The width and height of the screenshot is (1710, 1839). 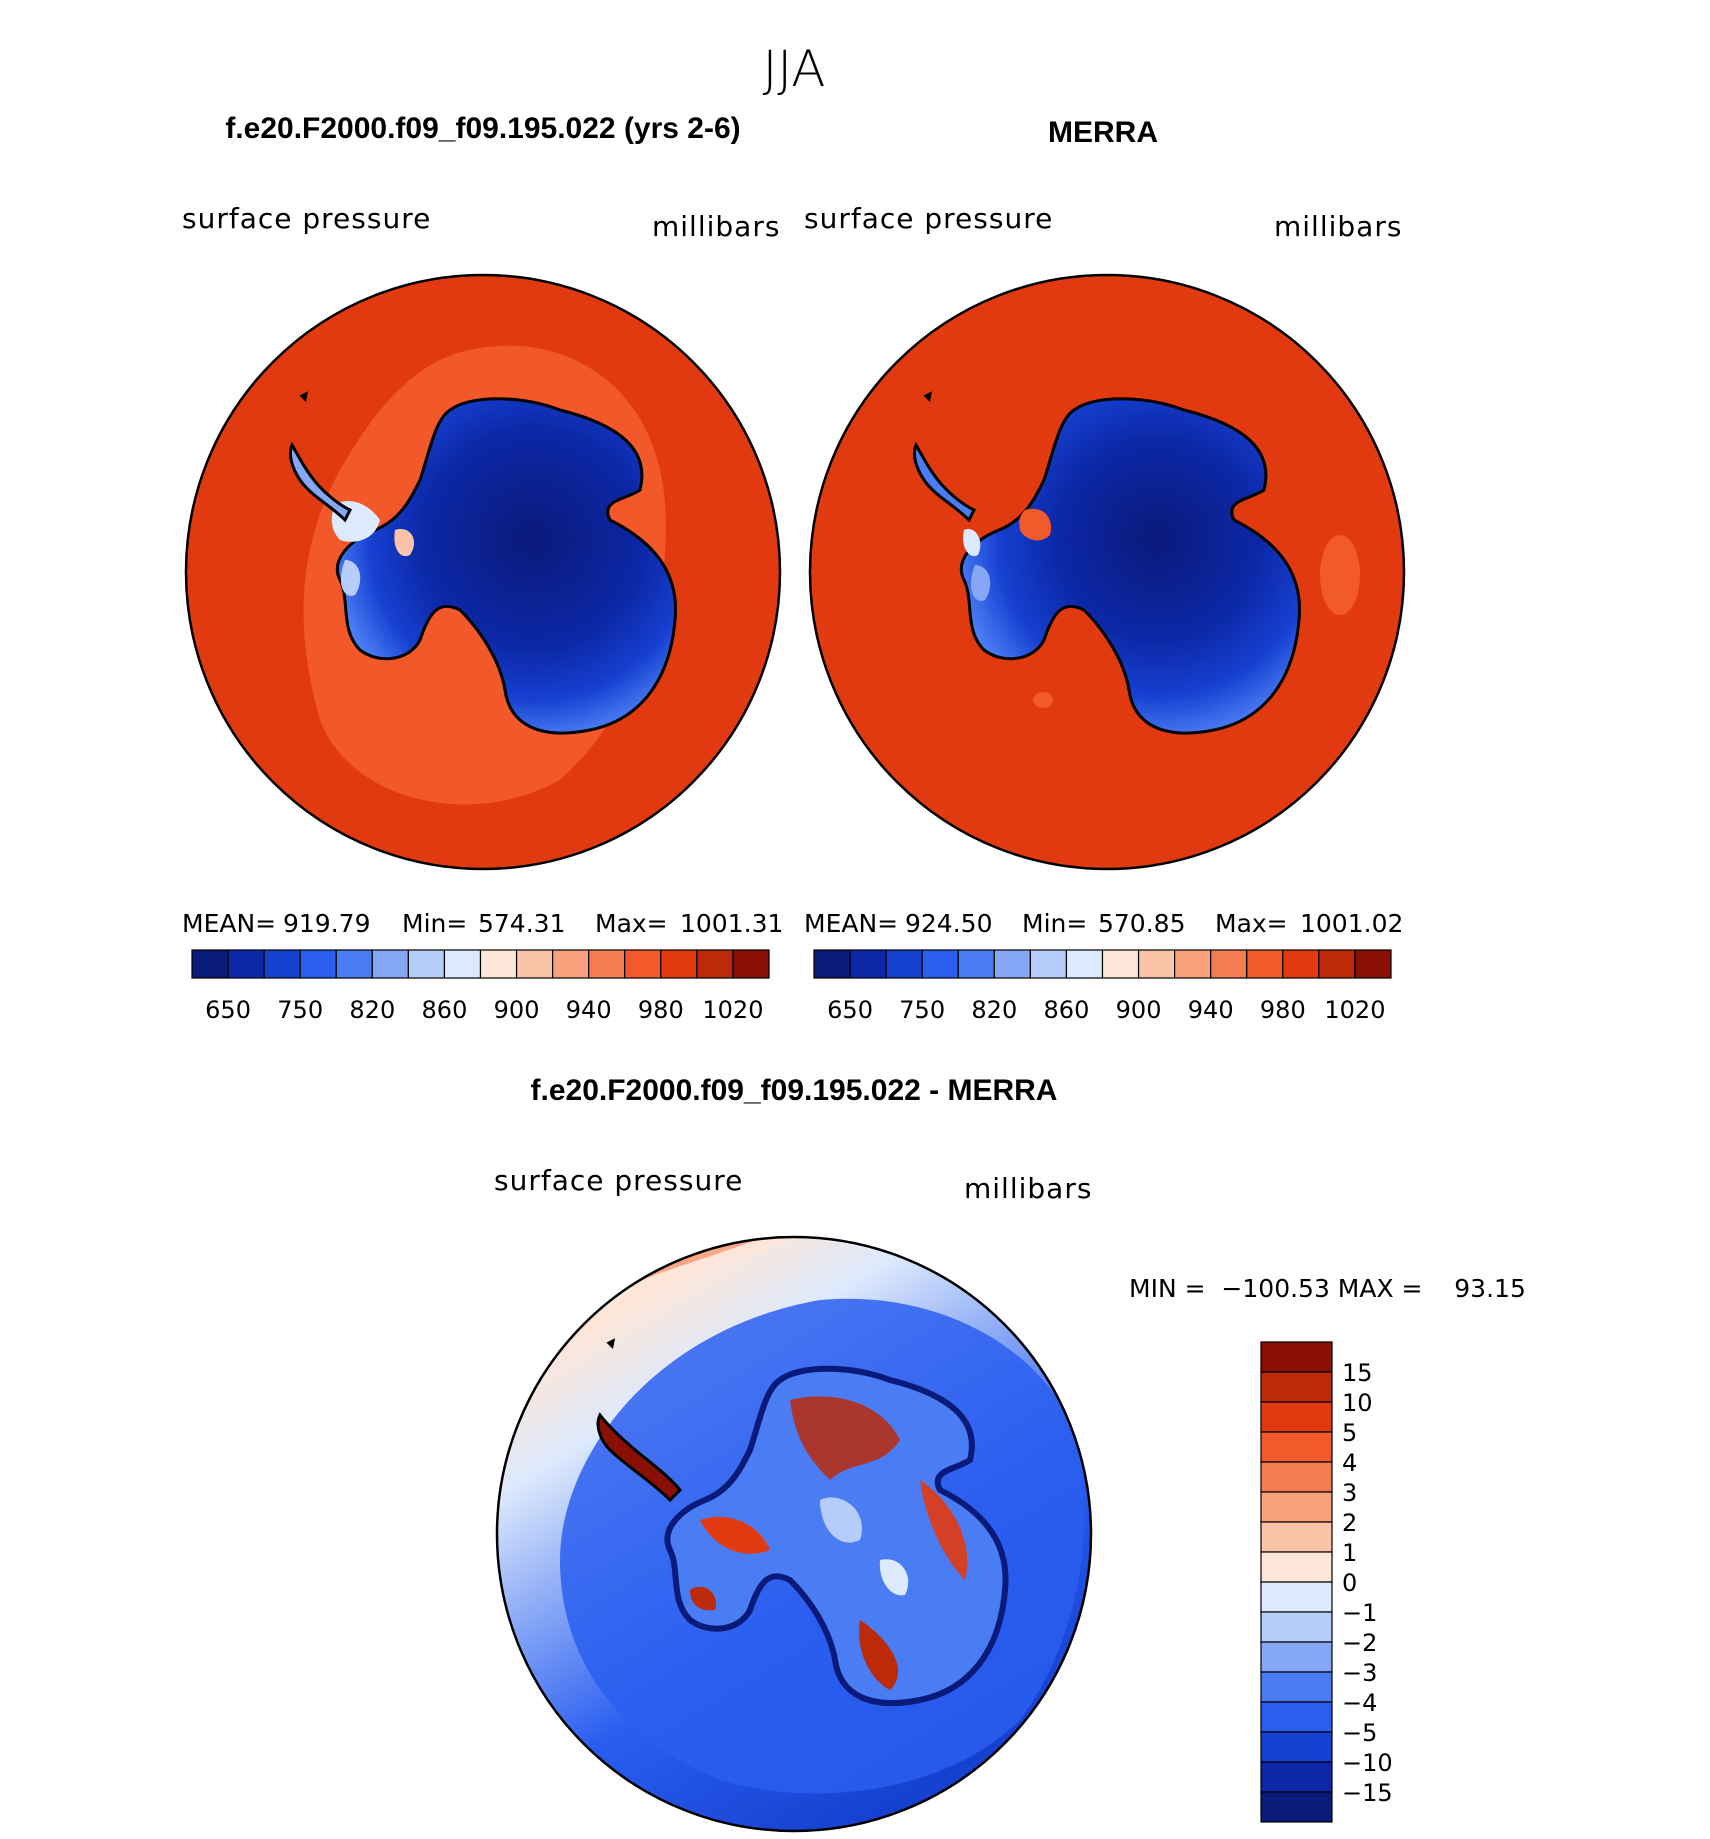 I want to click on units-label-diff: millibars, so click(x=1028, y=1188).